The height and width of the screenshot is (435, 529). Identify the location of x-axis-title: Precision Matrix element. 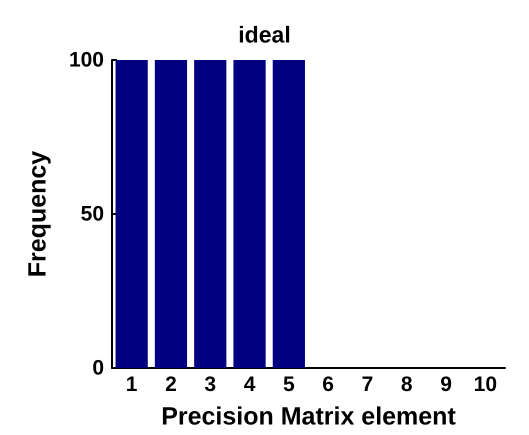
(308, 416).